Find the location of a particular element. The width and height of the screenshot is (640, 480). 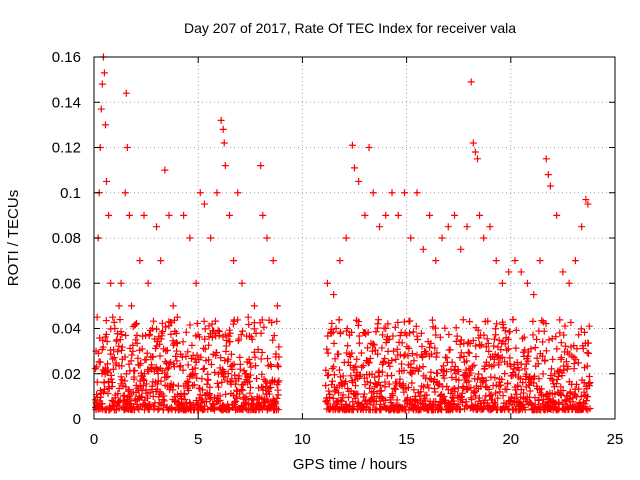

y-tick-label: 0.14 is located at coordinates (66, 102).